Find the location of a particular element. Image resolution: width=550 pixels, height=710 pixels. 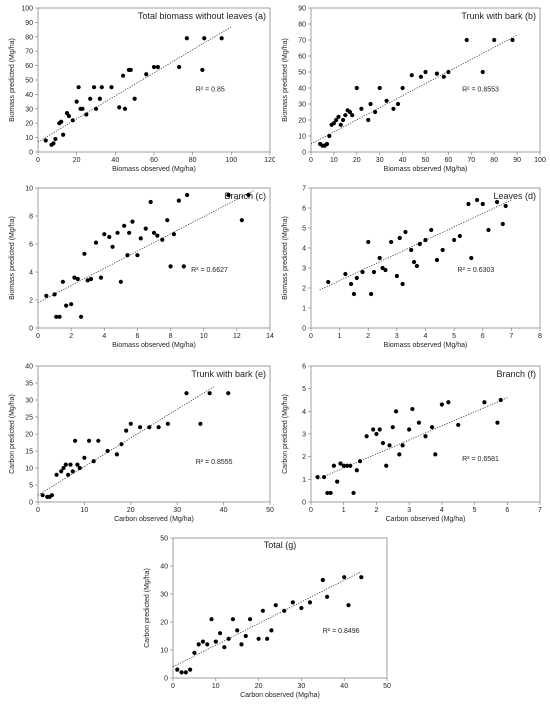

x-tick-label: 90 is located at coordinates (517, 160).